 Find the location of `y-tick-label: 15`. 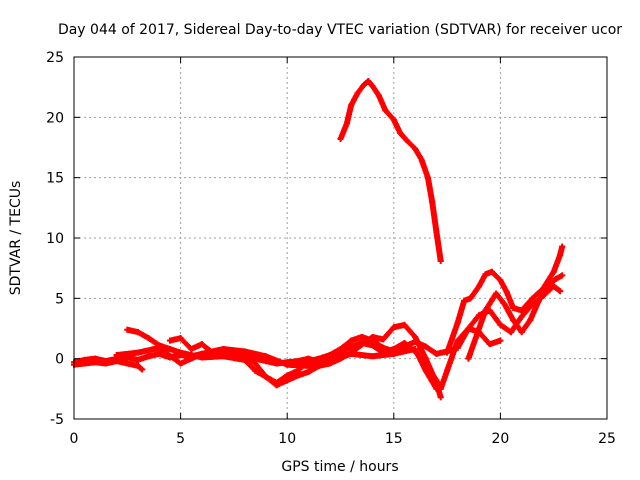

y-tick-label: 15 is located at coordinates (55, 179).